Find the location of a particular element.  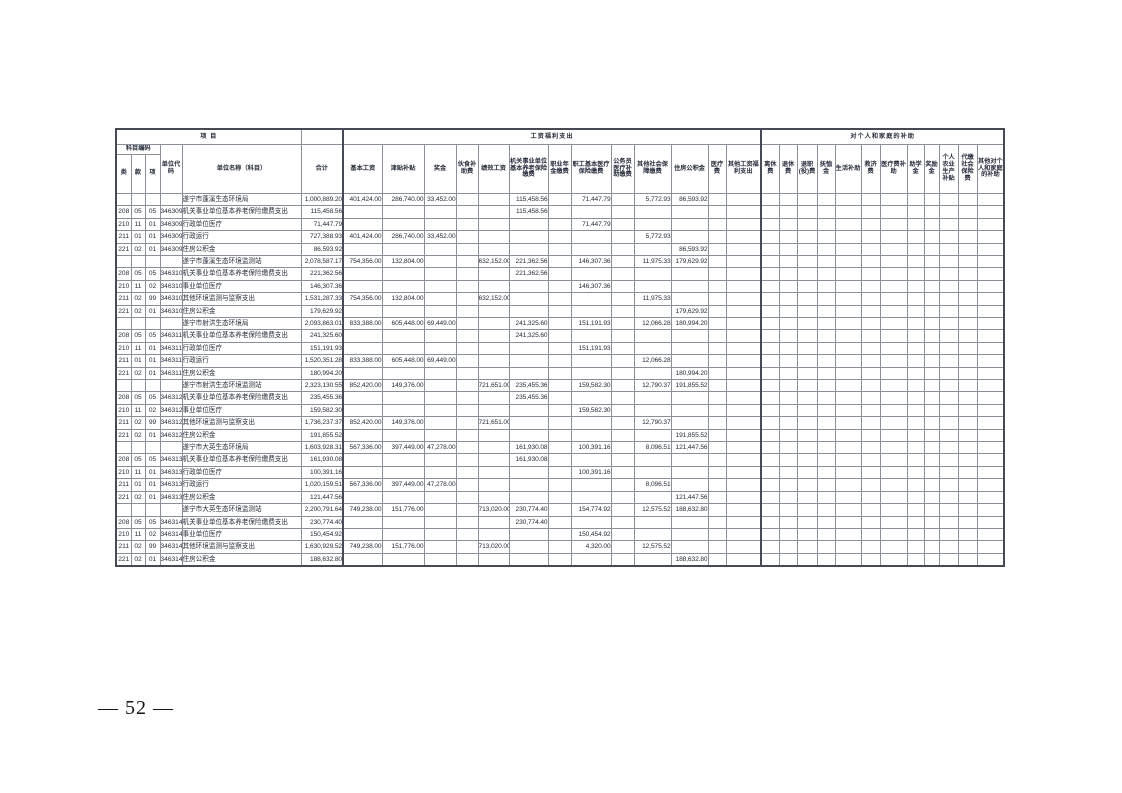

cell: 11 is located at coordinates (138, 286).